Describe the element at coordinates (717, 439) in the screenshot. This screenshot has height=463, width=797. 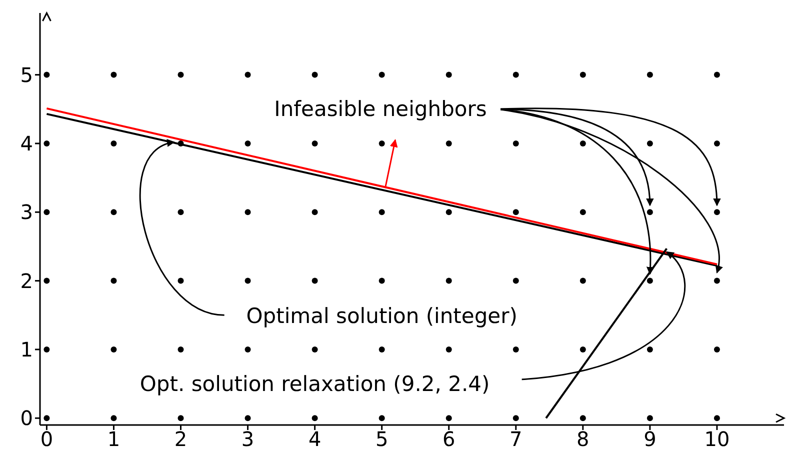
I see `x-tick-label: 10` at that location.